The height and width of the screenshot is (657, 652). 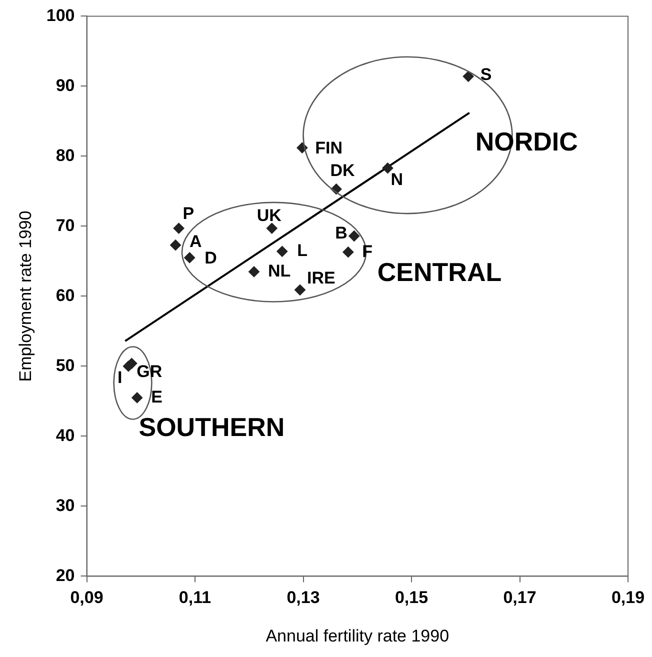 What do you see at coordinates (411, 598) in the screenshot?
I see `x-tick-label: 0,15` at bounding box center [411, 598].